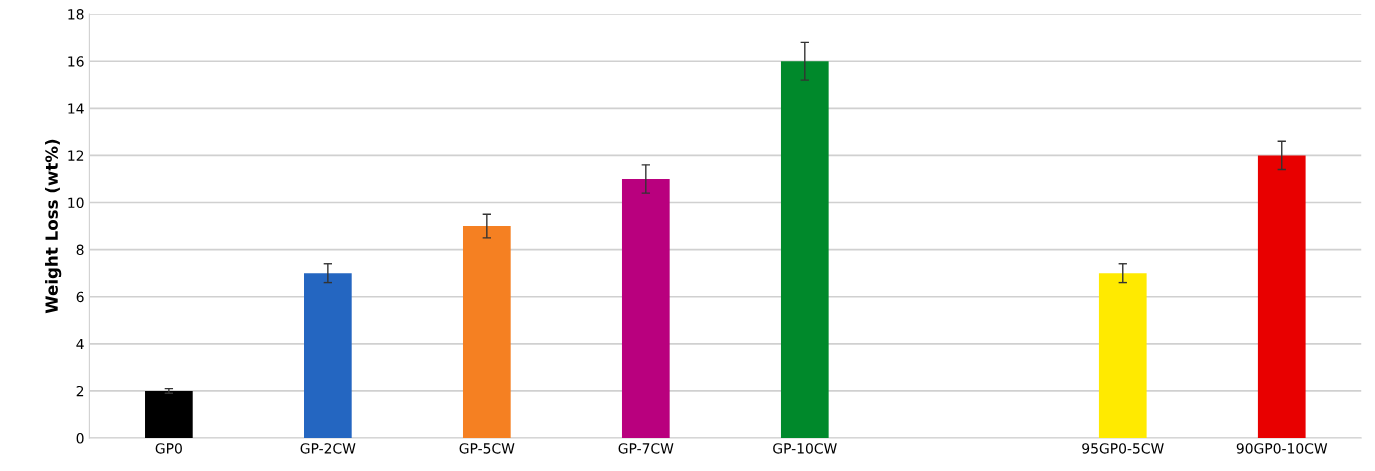 This screenshot has width=1375, height=471. I want to click on y-tick-label: 18, so click(76, 14).